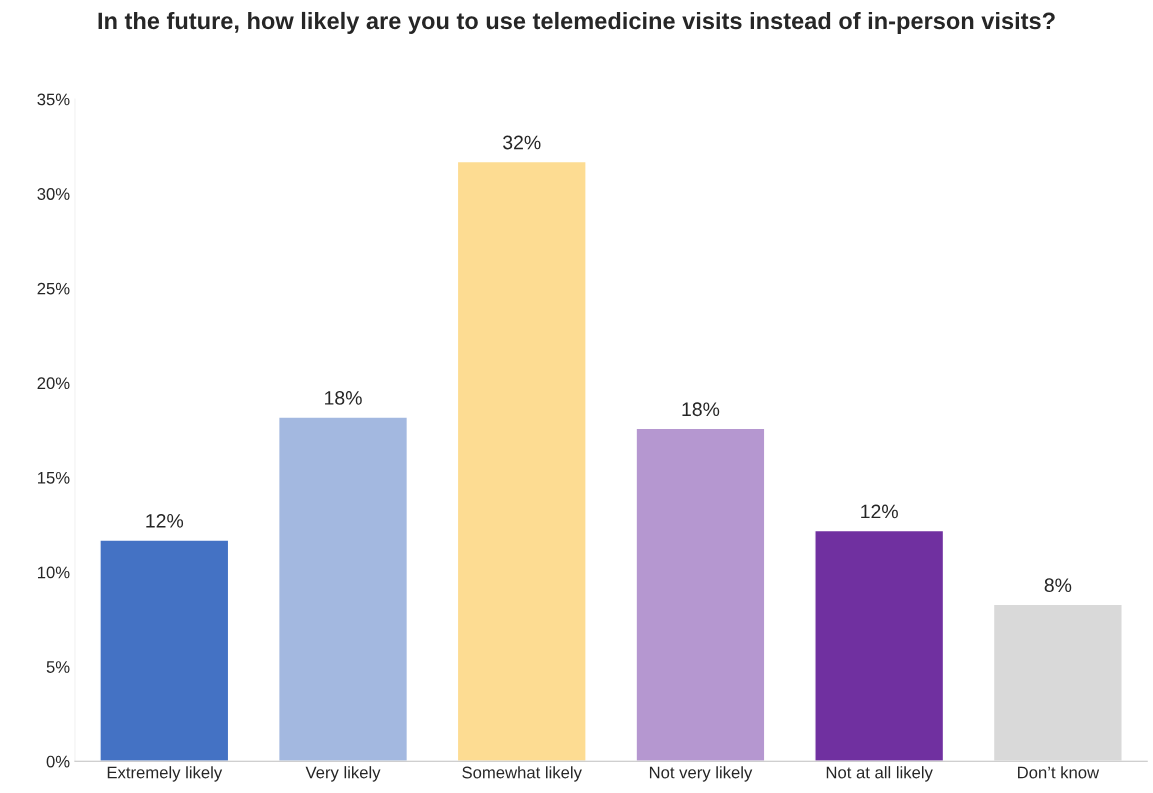 The image size is (1153, 793). I want to click on y-tick-label: 0%, so click(58, 761).